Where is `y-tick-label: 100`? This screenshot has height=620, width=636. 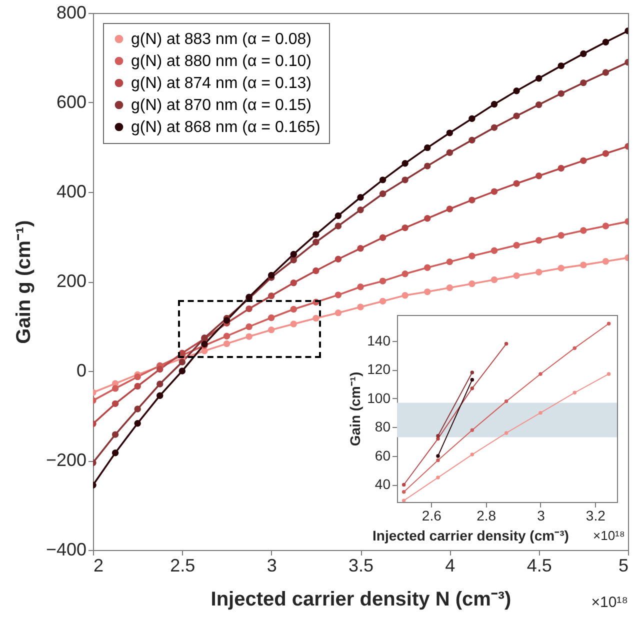 y-tick-label: 100 is located at coordinates (379, 398).